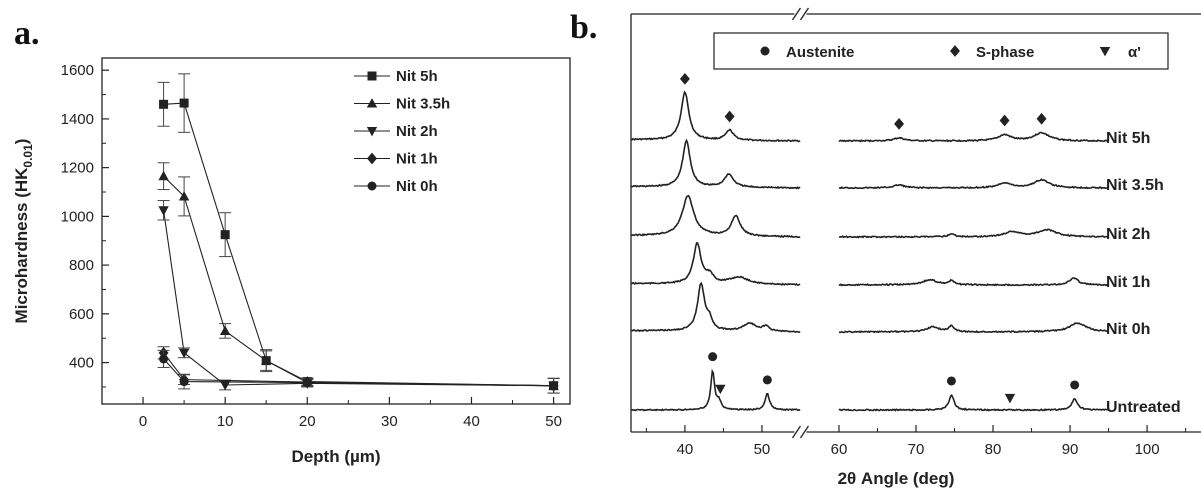 The height and width of the screenshot is (496, 1201). What do you see at coordinates (77, 216) in the screenshot?
I see `y-tick-label-a: 1000` at bounding box center [77, 216].